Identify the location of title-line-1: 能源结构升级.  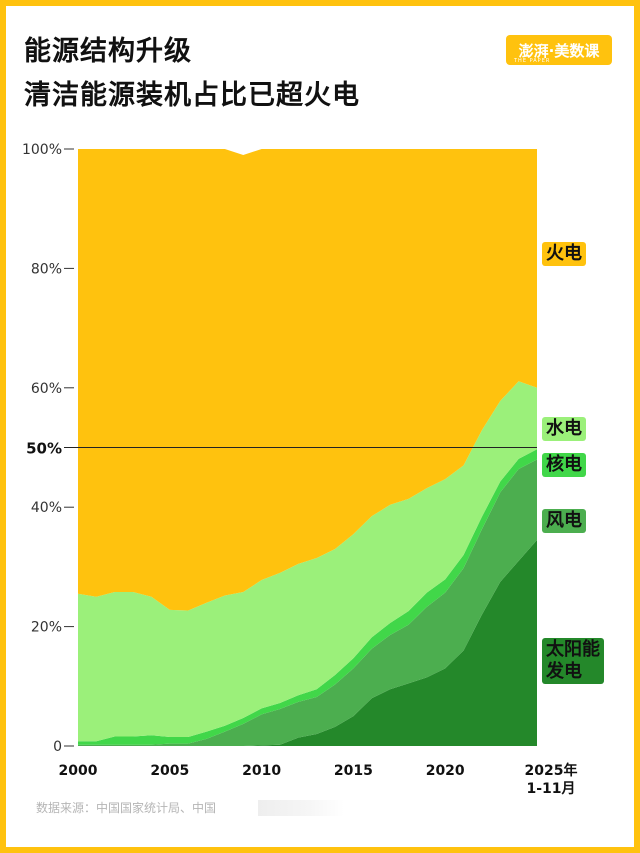
(108, 51).